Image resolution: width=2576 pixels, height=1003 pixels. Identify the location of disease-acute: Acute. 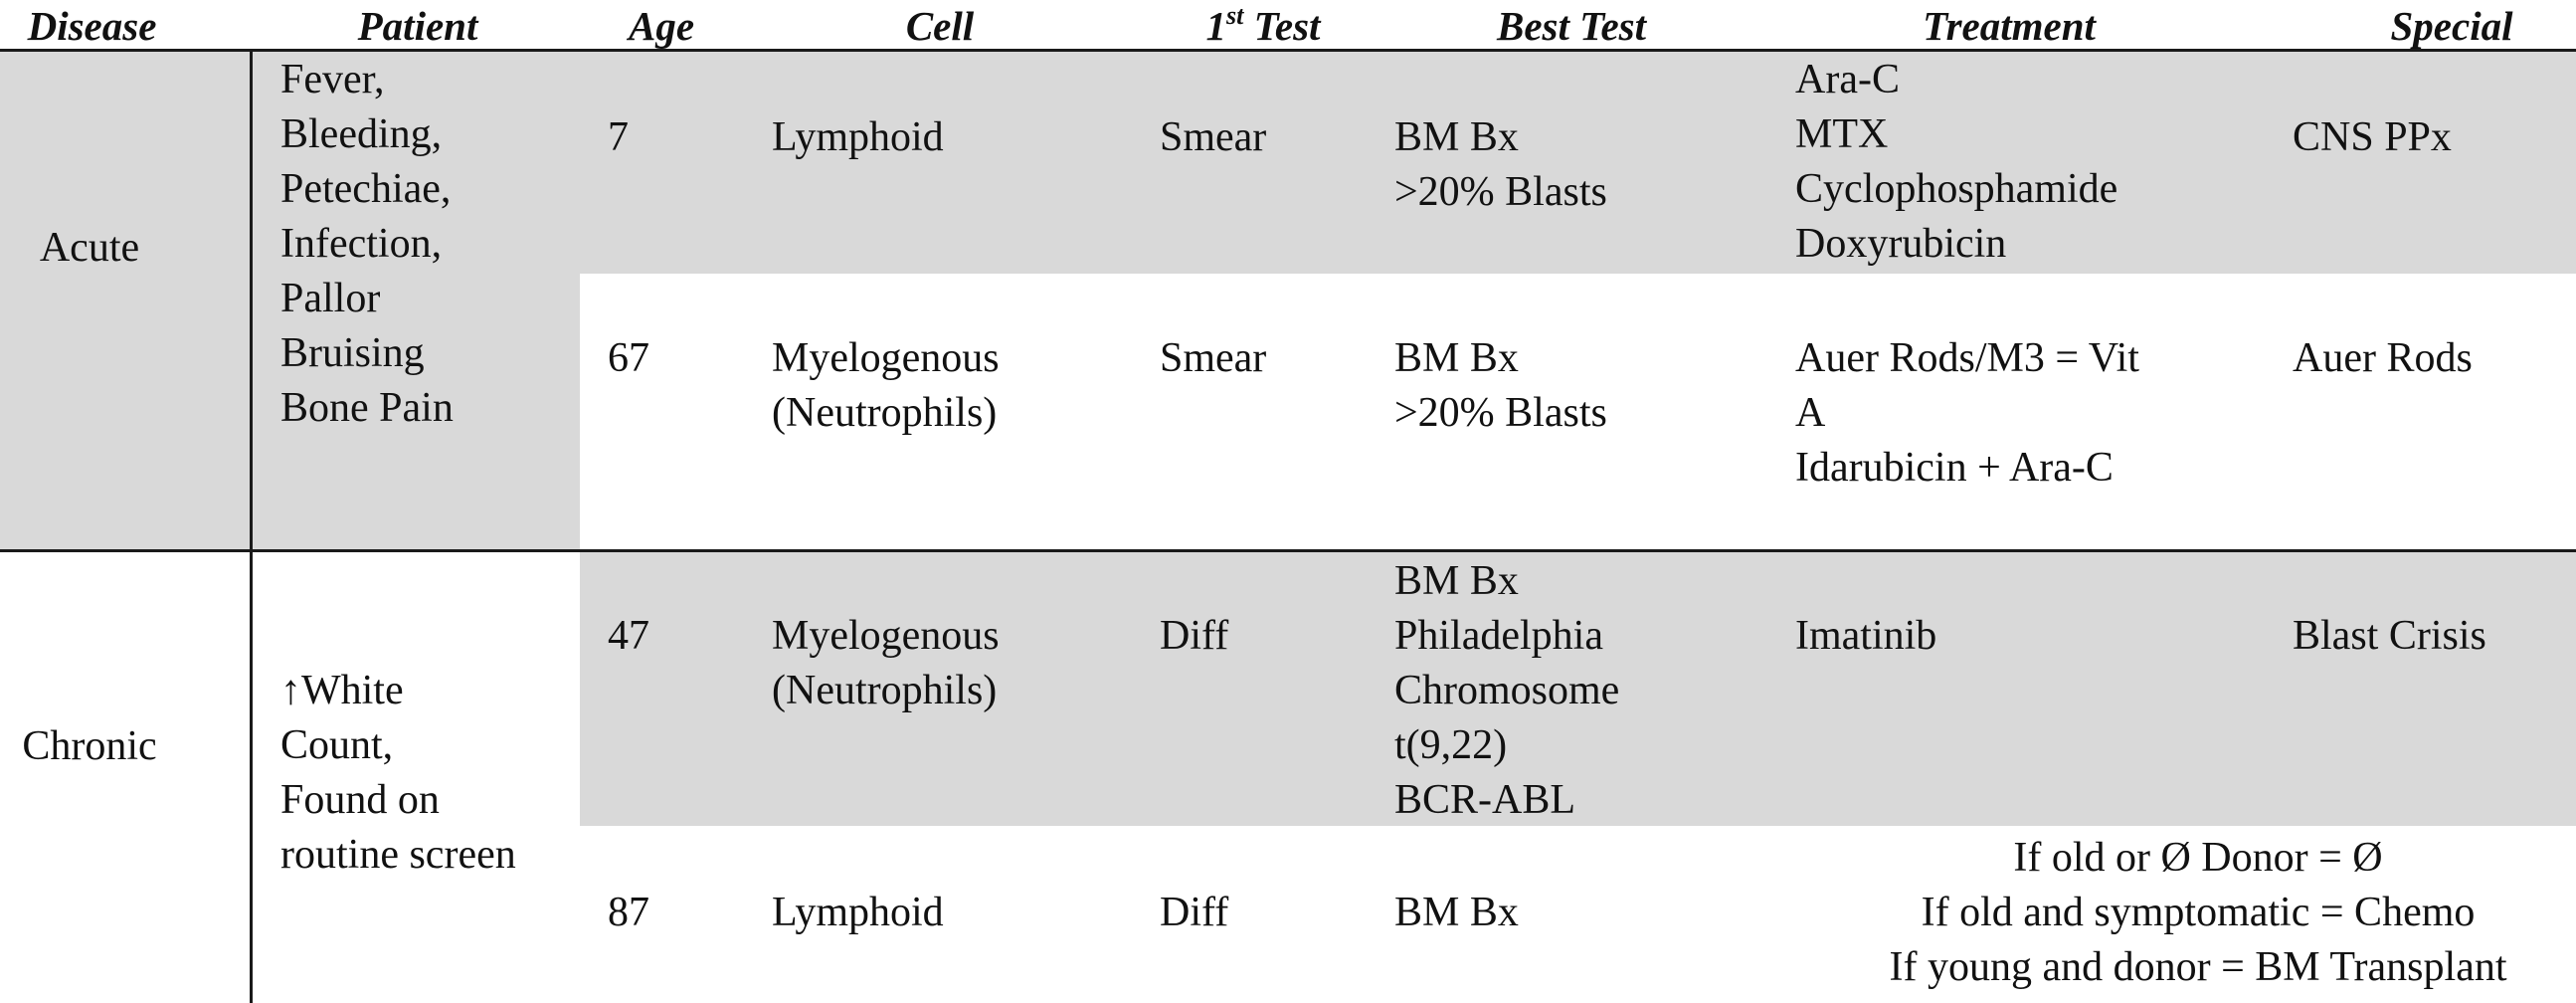
(89, 248).